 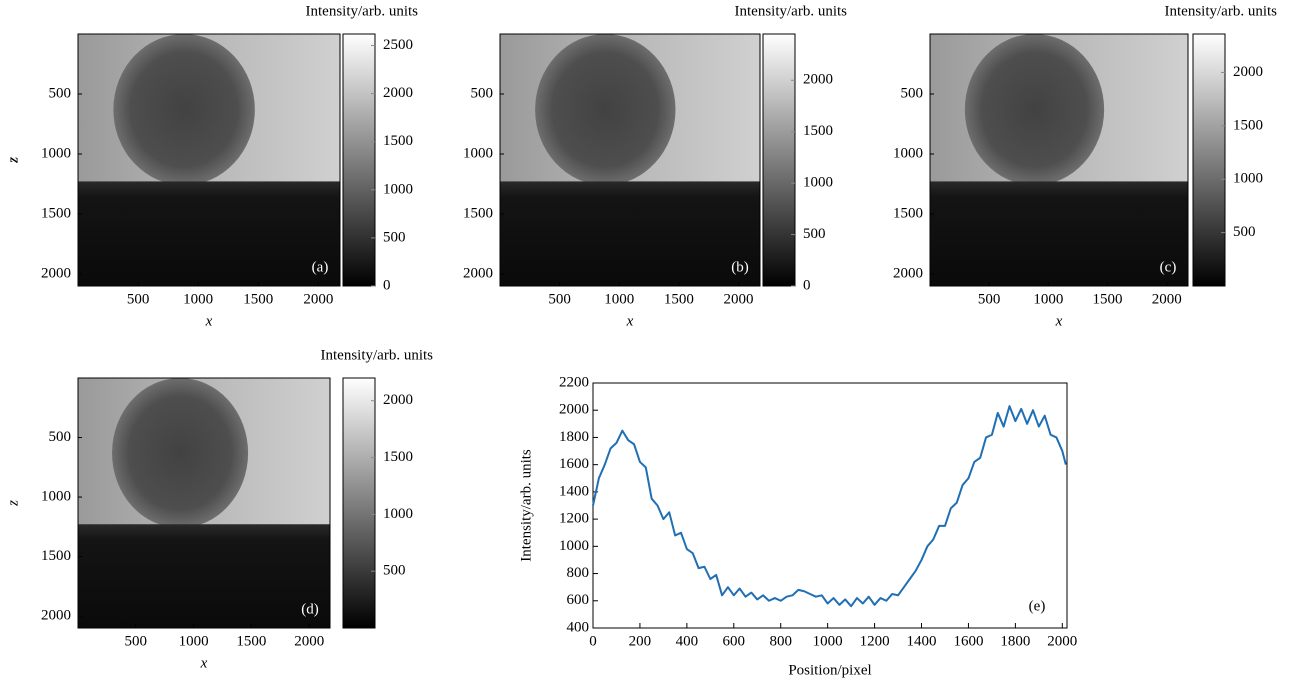 What do you see at coordinates (578, 600) in the screenshot?
I see `y-tick-label: 600` at bounding box center [578, 600].